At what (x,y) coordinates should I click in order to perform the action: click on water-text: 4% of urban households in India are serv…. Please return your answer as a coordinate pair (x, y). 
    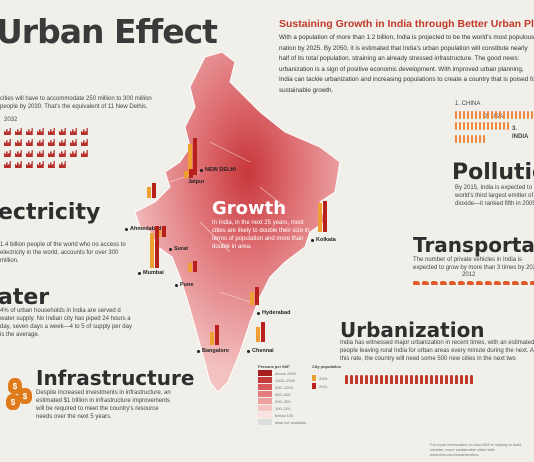
    Looking at the image, I should click on (66, 323).